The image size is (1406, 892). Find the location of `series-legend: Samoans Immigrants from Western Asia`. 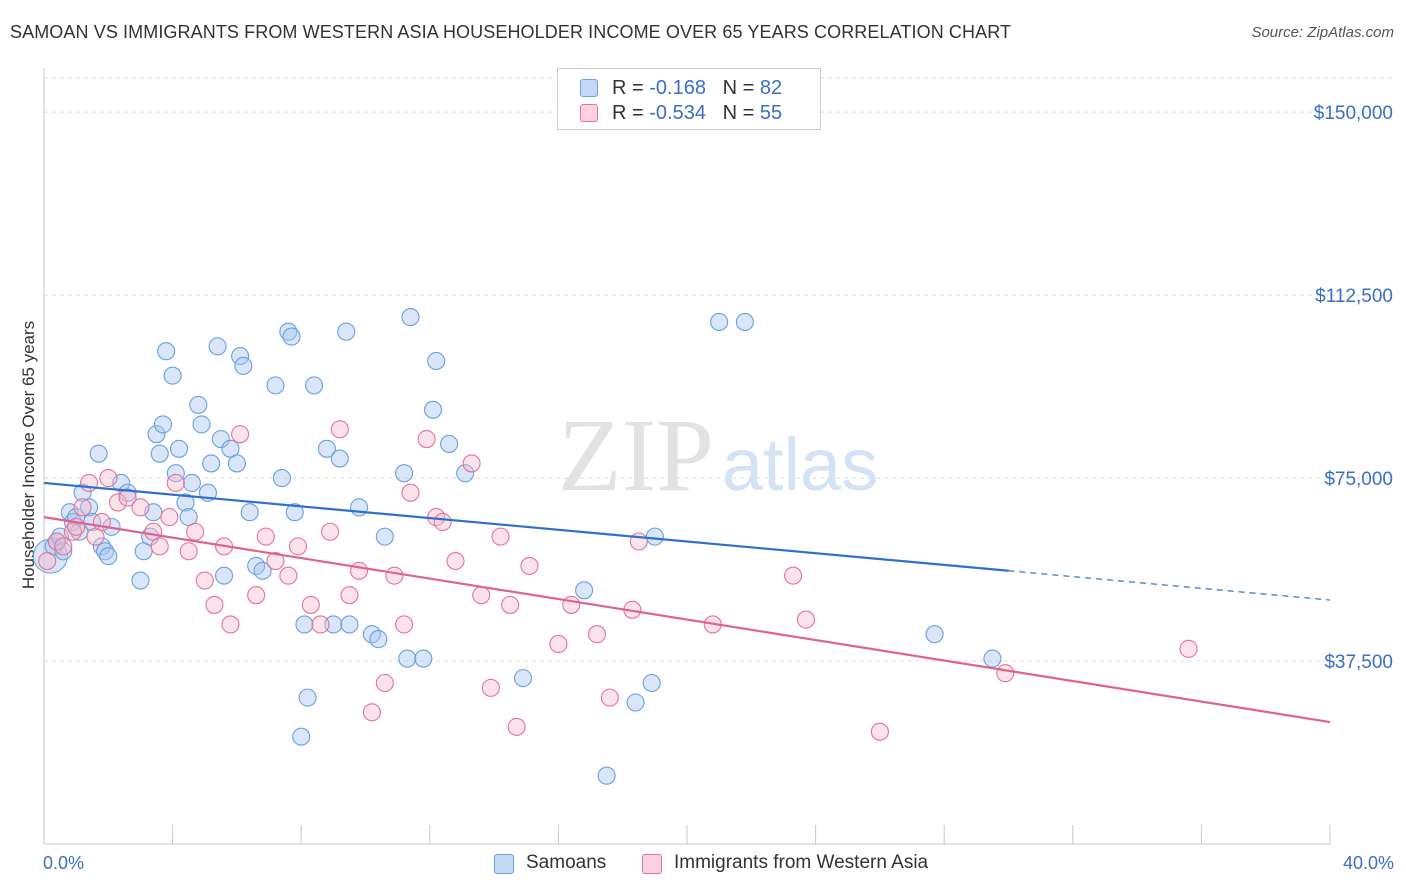

series-legend: Samoans Immigrants from Western Asia is located at coordinates (703, 865).